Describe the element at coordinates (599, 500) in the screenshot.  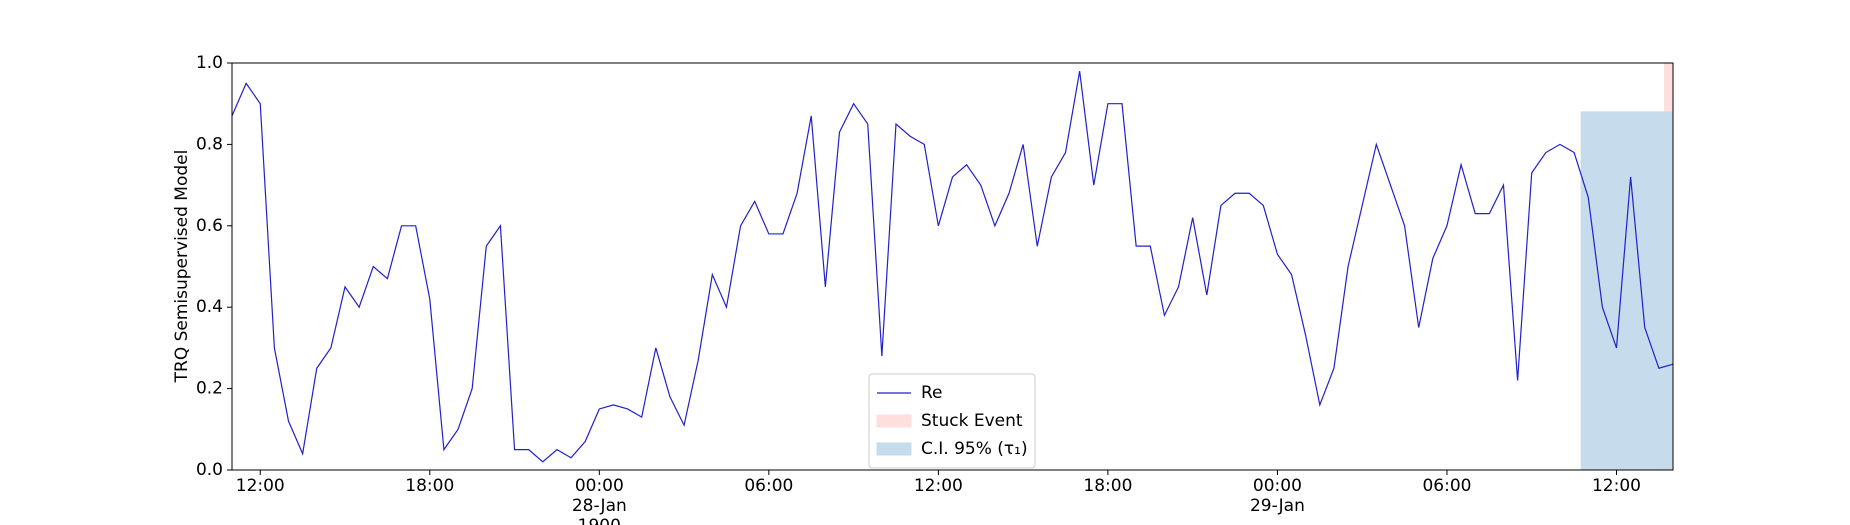
I see `x-tick-label: 00:00 28-Jan 1900` at that location.